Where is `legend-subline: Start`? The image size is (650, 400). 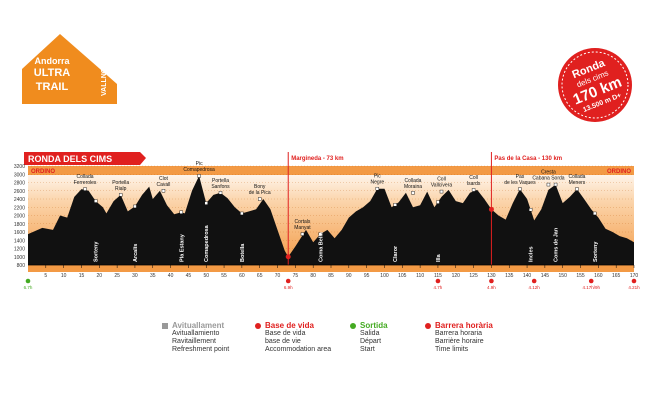 legend-subline: Start is located at coordinates (367, 349).